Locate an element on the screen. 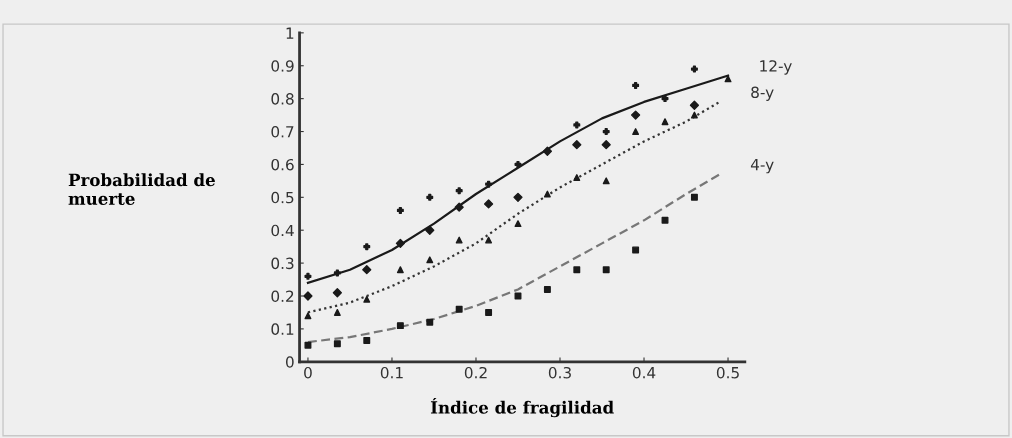 The height and width of the screenshot is (438, 1012). y-tick-label: 0.5 is located at coordinates (282, 197).